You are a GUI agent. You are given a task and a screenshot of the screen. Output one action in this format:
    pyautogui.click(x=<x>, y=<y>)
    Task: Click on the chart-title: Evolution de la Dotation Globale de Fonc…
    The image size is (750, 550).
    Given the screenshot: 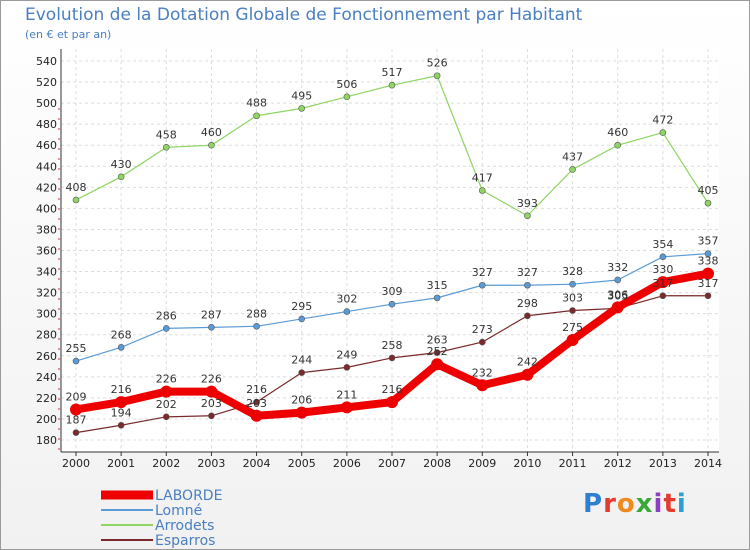 What is the action you would take?
    pyautogui.click(x=304, y=15)
    